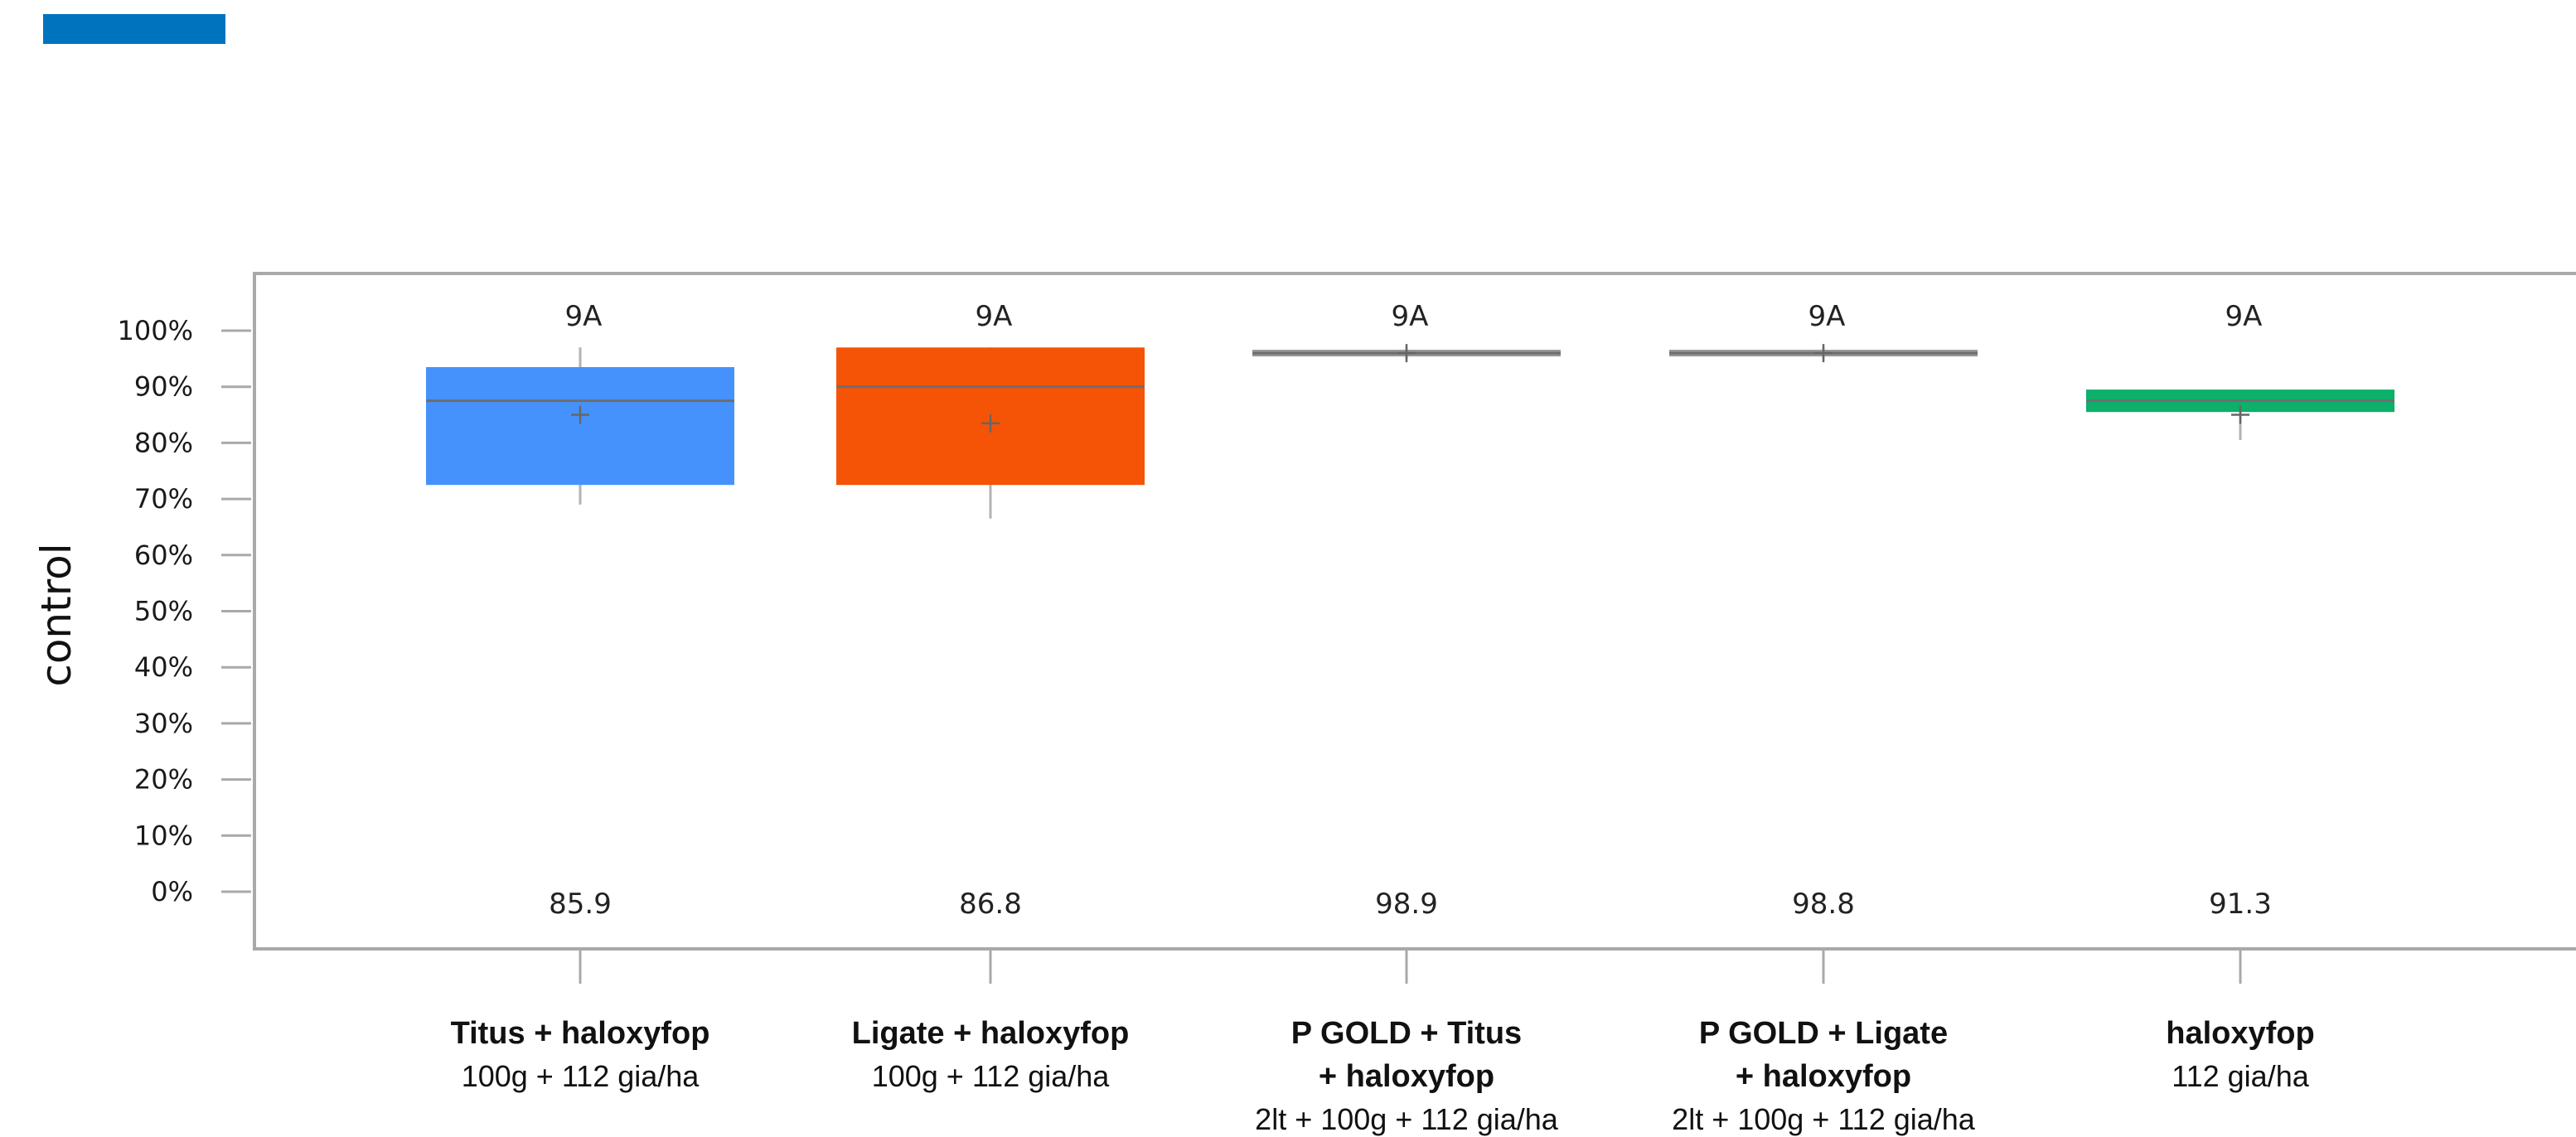 This screenshot has width=2576, height=1137. What do you see at coordinates (1823, 1033) in the screenshot?
I see `category-name: P GOLD + Ligate` at bounding box center [1823, 1033].